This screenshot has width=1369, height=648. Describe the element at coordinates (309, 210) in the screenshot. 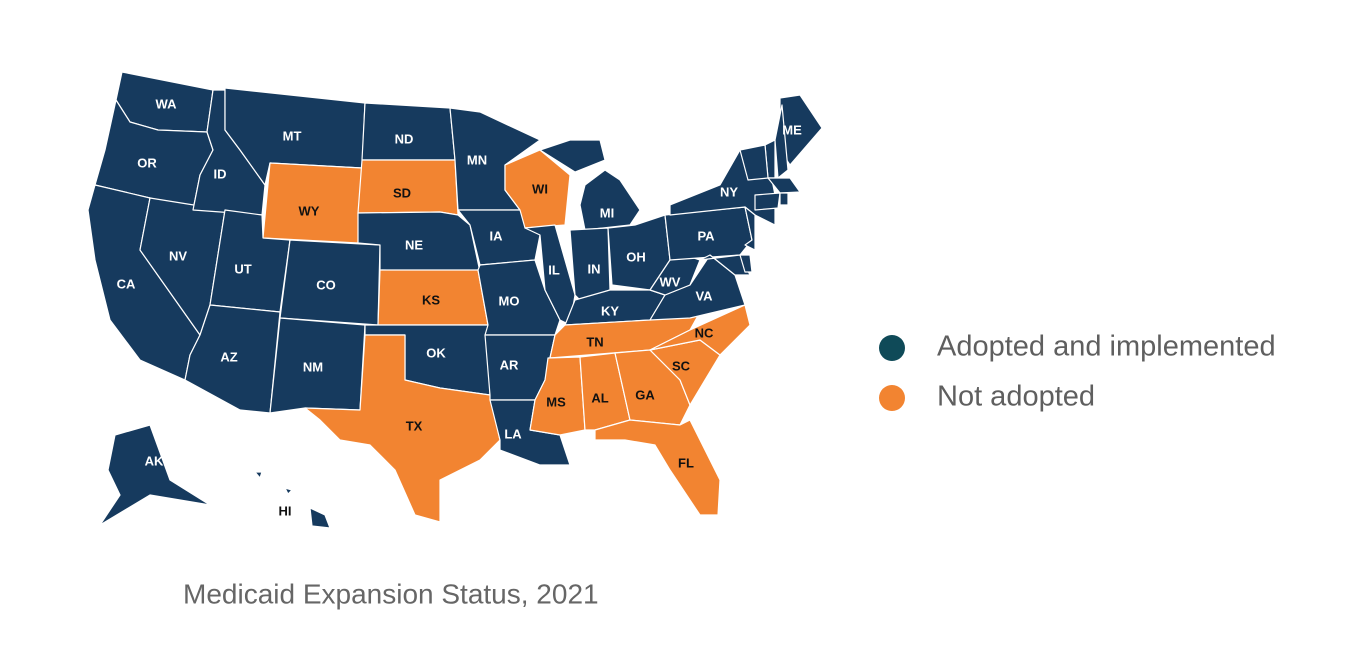

I see `state-label: WY` at that location.